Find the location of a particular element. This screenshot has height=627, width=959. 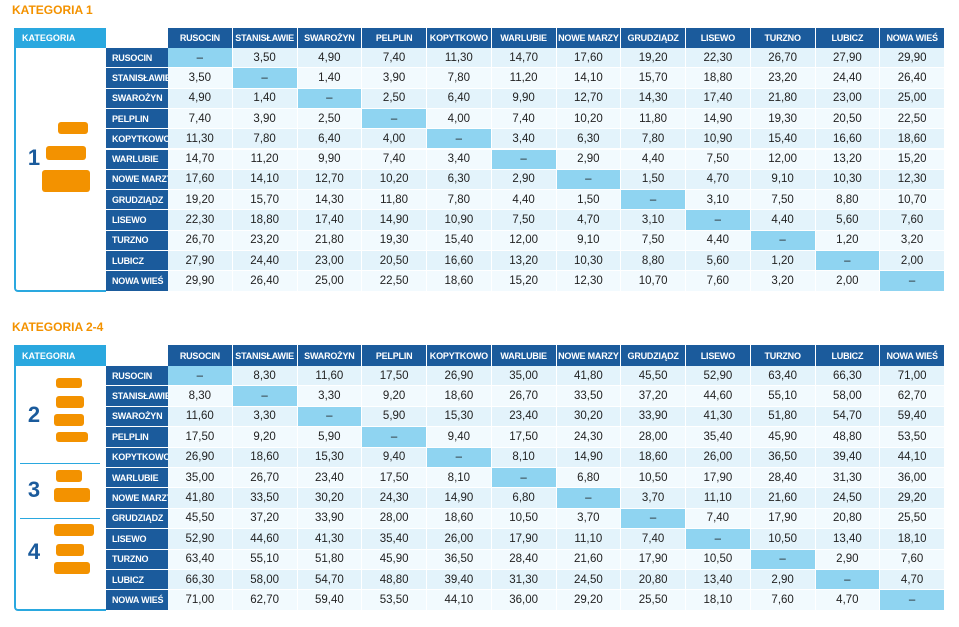

distance-cell: 52,90 is located at coordinates (718, 376).